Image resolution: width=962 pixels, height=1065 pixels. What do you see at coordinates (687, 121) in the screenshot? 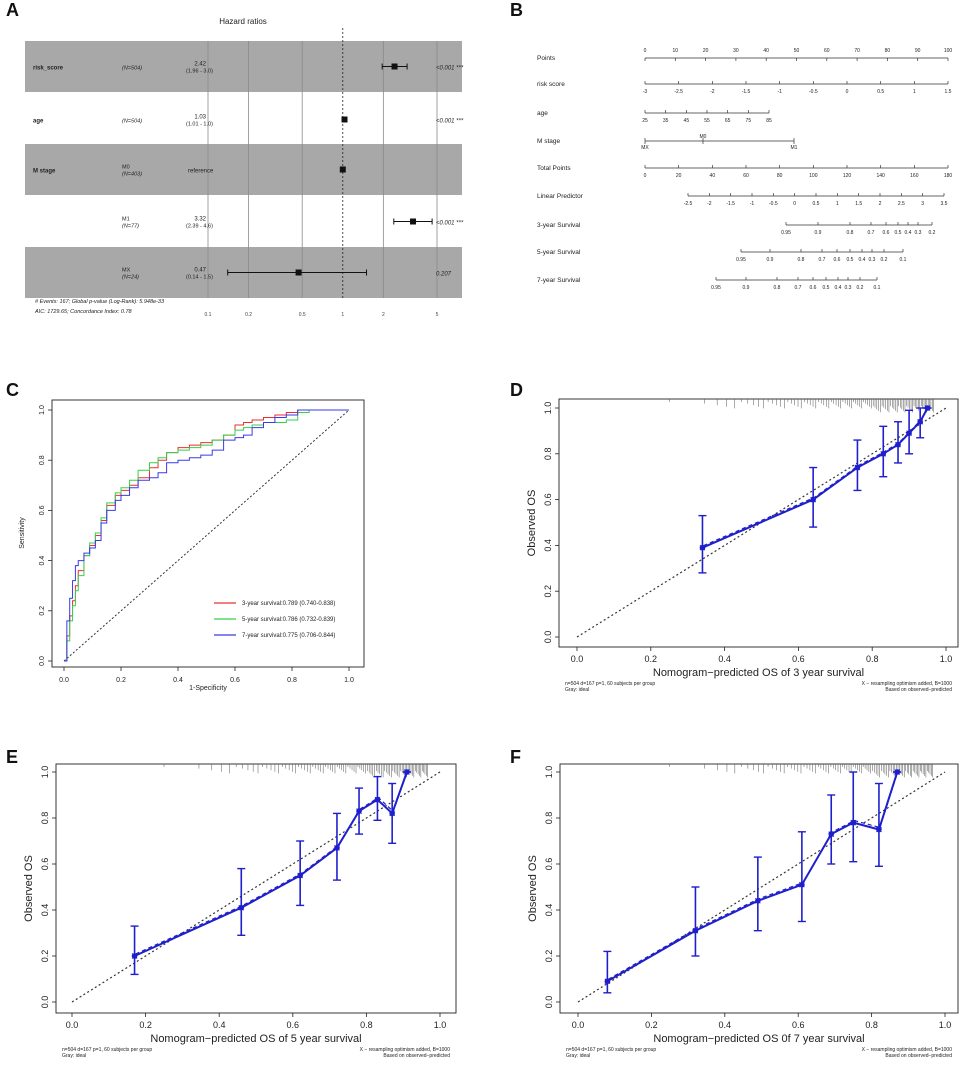
I see `nomogram-tick-label: 45` at bounding box center [687, 121].